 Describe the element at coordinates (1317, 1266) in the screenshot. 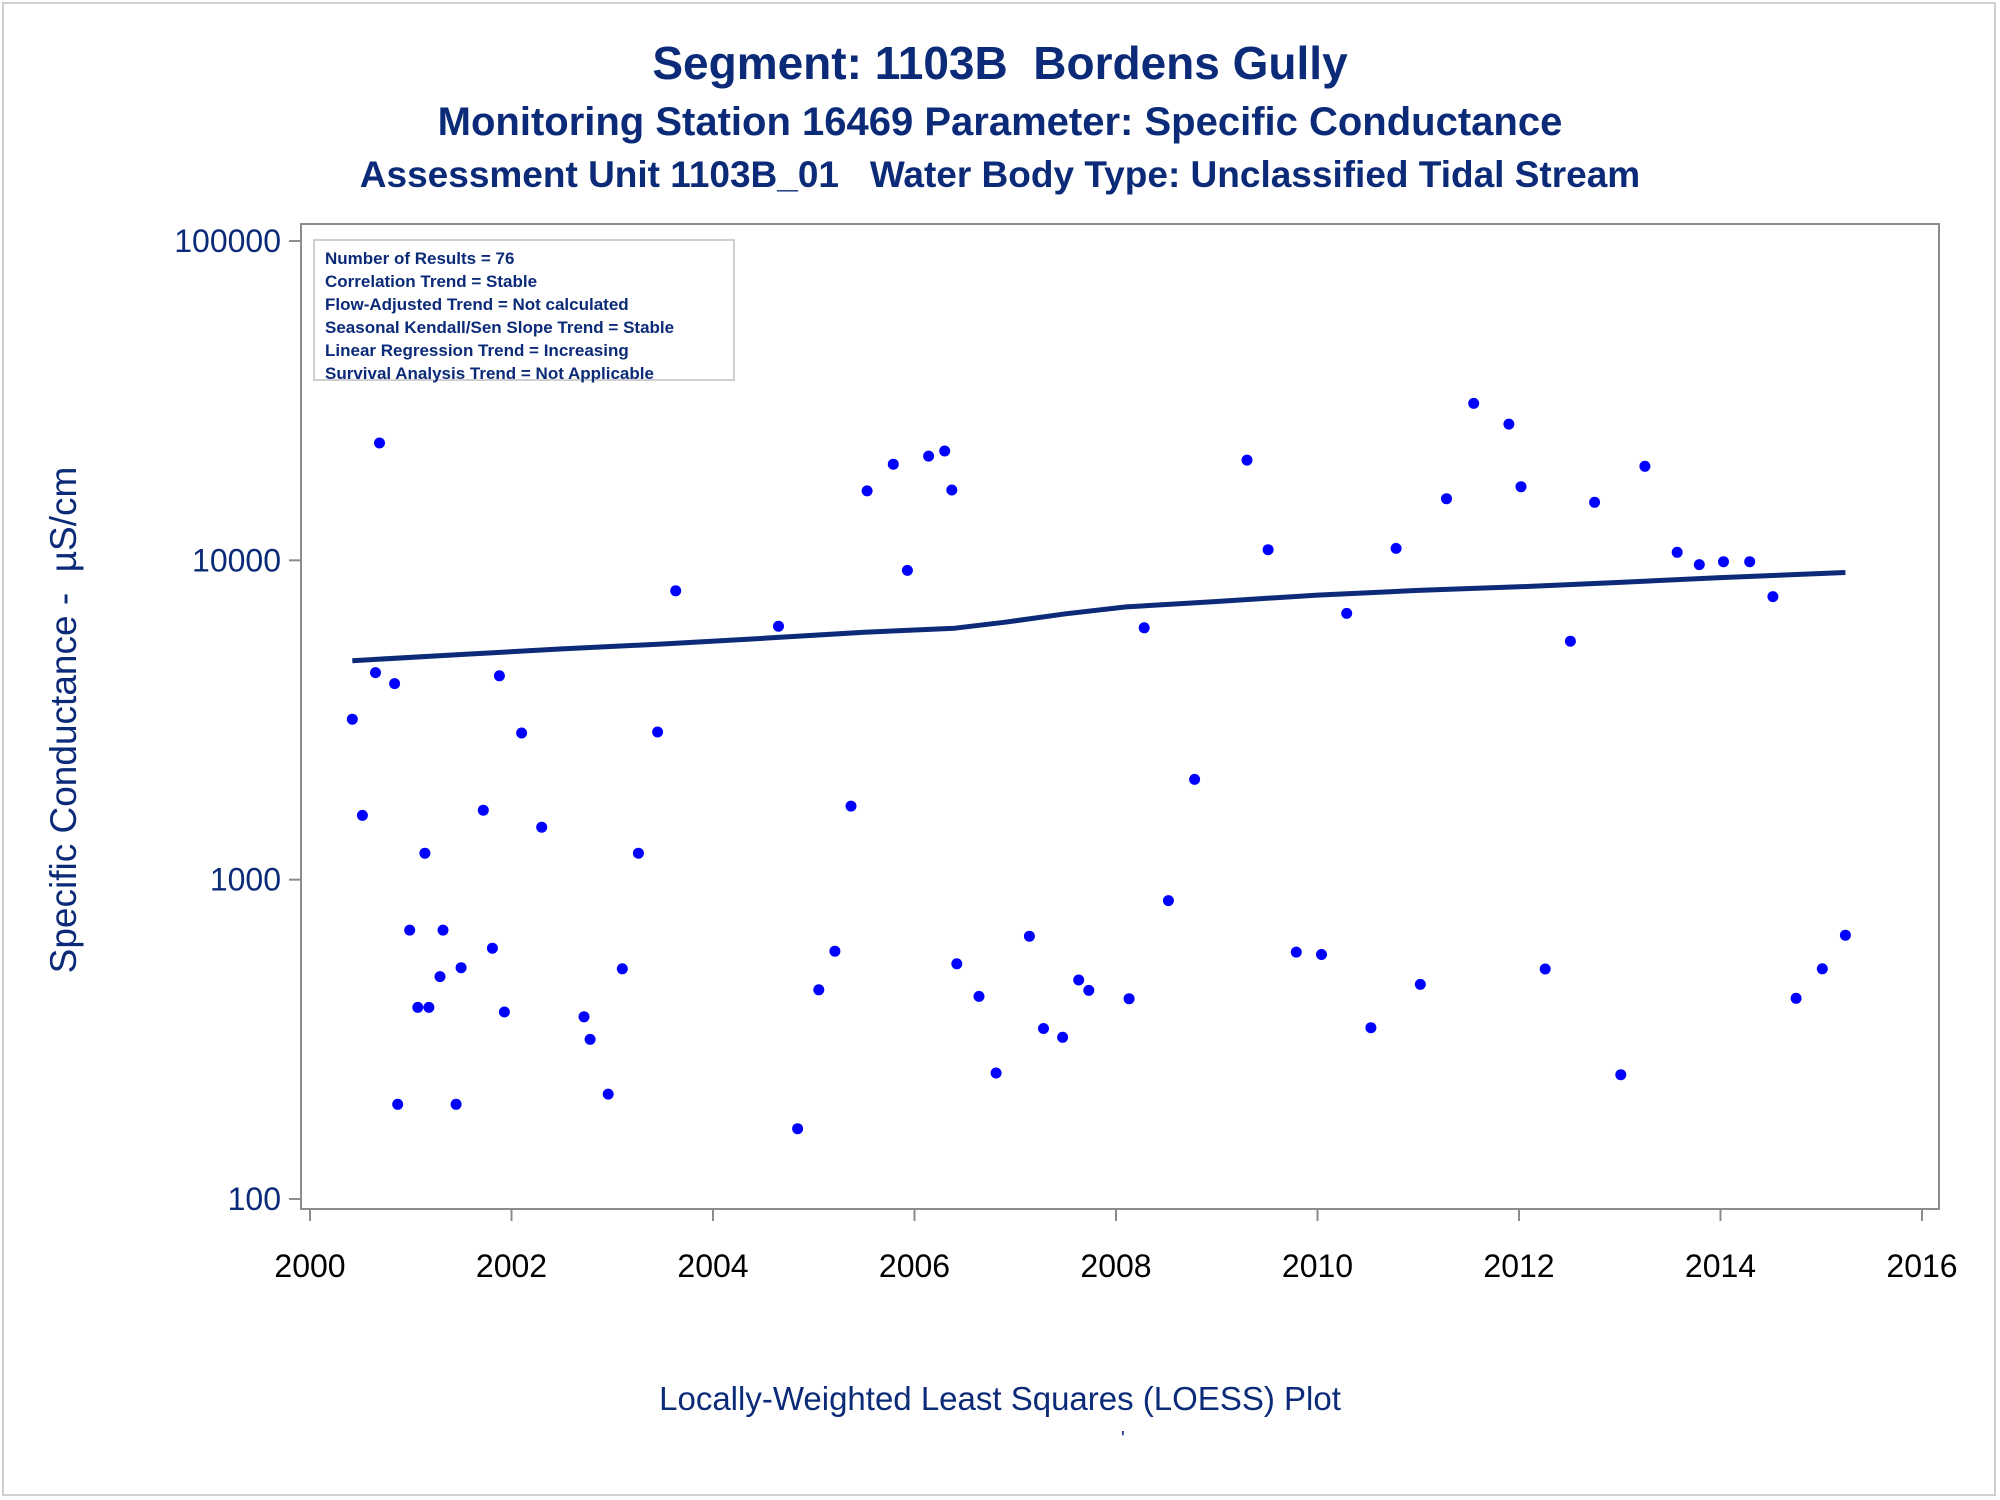

I see `x-tick-label: 2010` at that location.